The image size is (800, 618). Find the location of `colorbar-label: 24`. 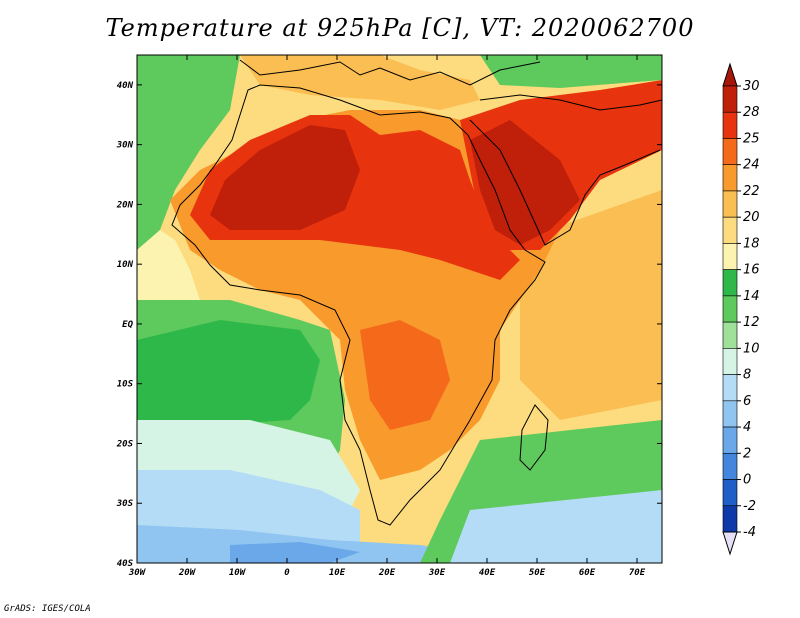

colorbar-label: 24 is located at coordinates (751, 165).